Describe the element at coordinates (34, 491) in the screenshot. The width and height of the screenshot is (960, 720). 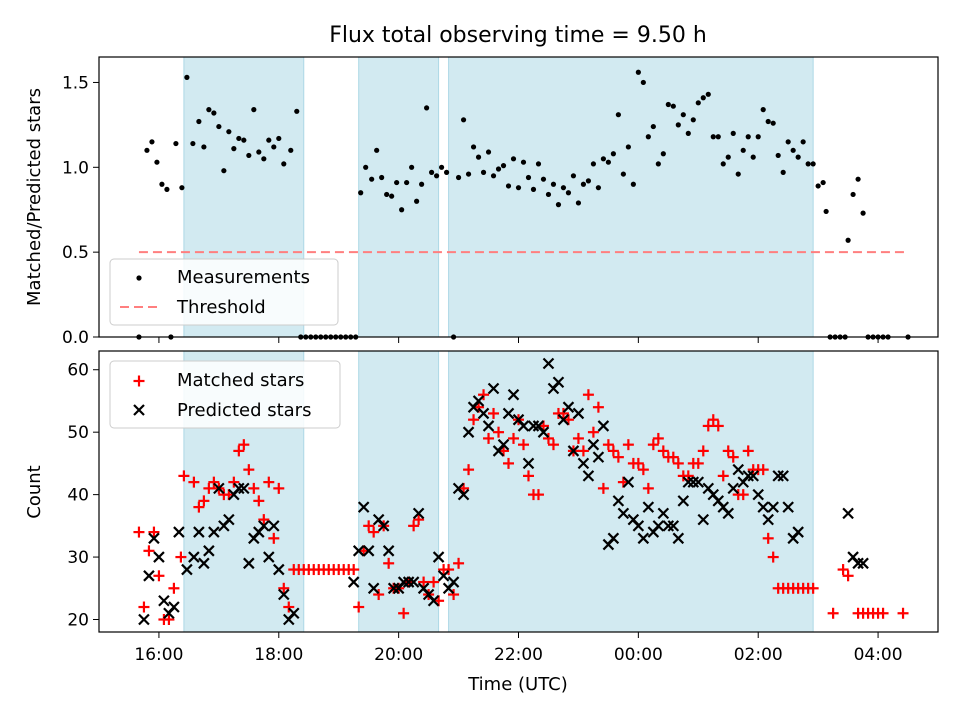
I see `bottom-y-axis-label: Count` at that location.